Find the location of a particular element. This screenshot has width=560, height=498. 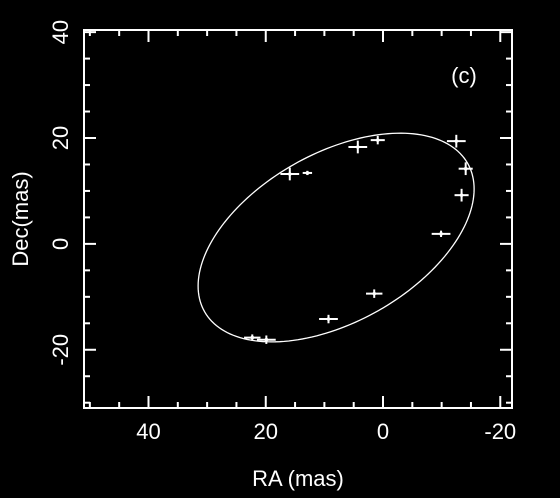

x-tick-label: 20 is located at coordinates (266, 431).